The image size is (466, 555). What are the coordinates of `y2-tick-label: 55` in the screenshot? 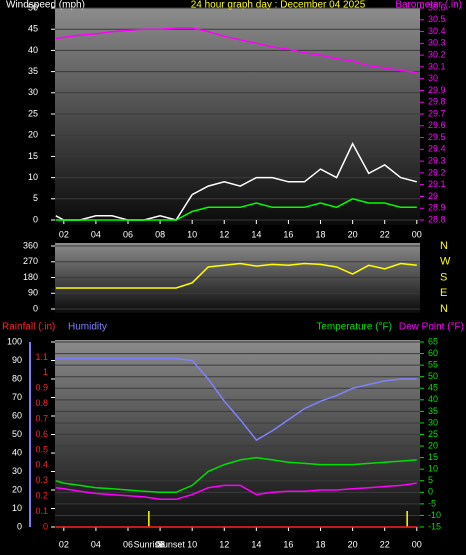 It's located at (433, 365).